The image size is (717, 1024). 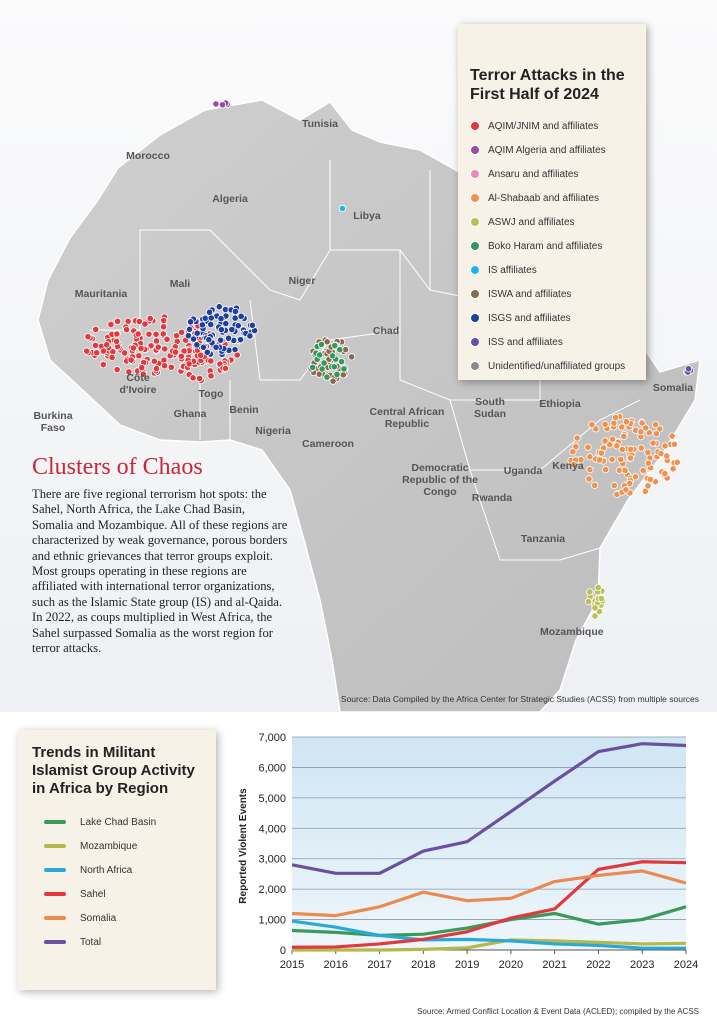 What do you see at coordinates (243, 846) in the screenshot?
I see `y-axis-label: Reported Violent Events` at bounding box center [243, 846].